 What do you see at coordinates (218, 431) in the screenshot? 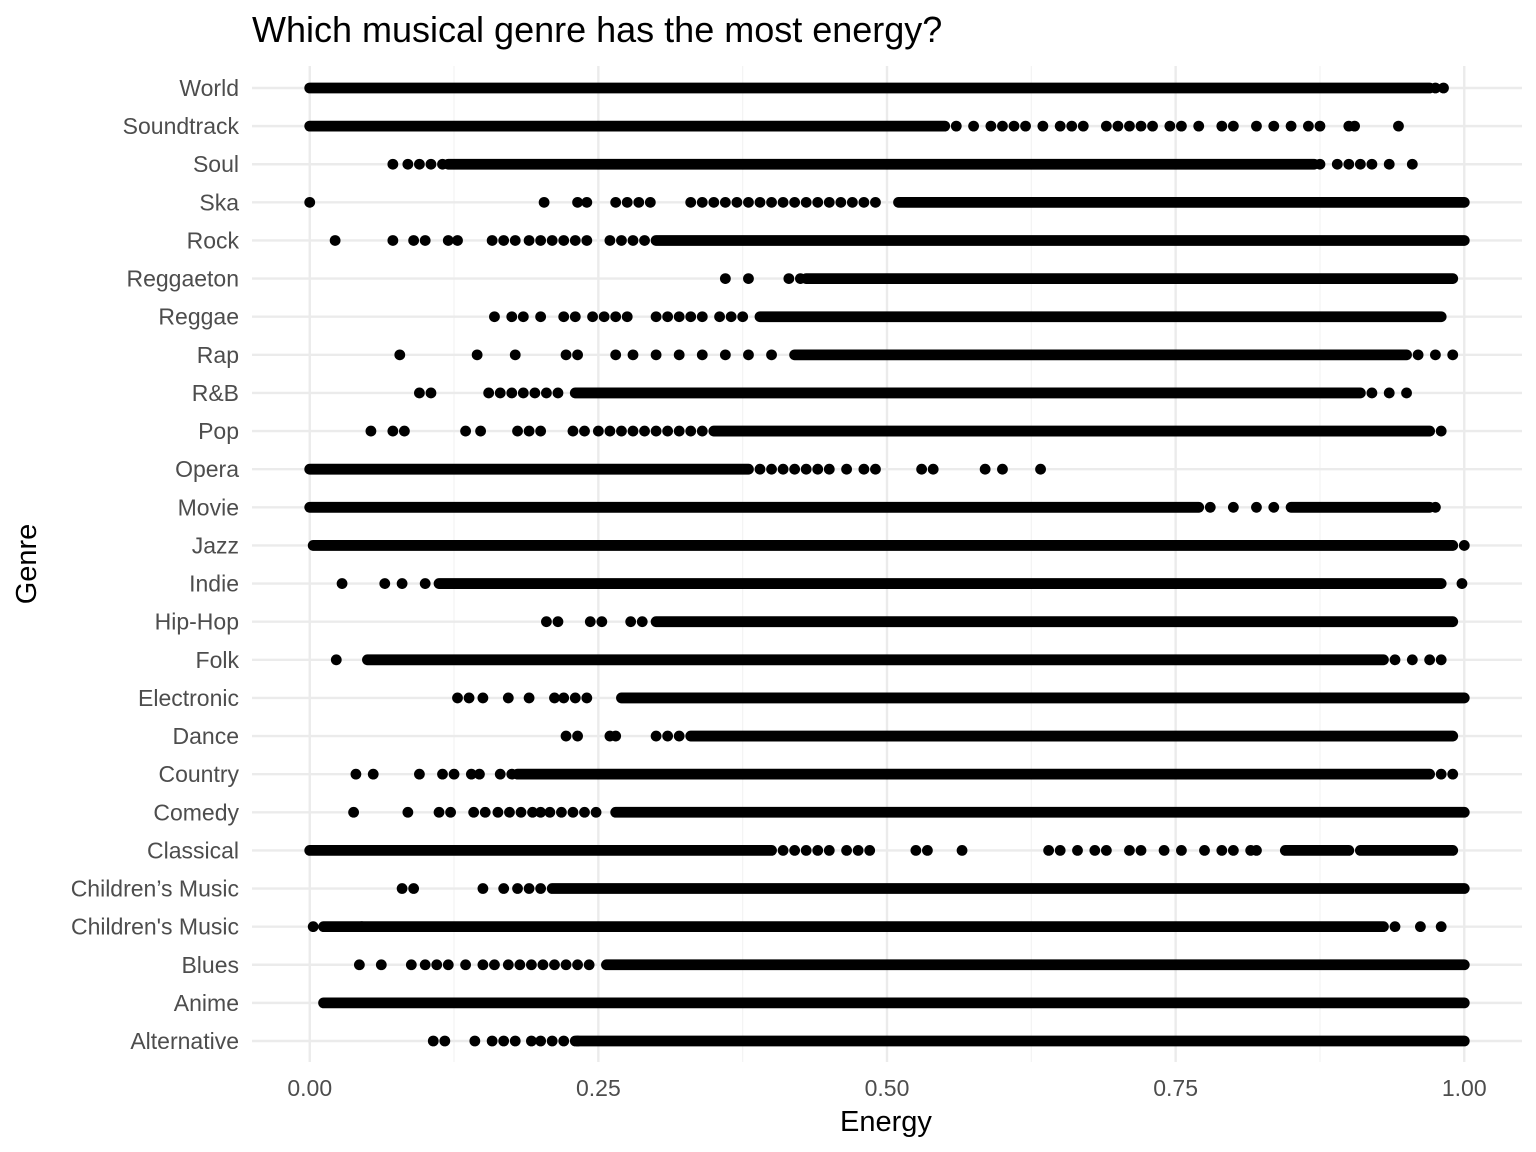
I see `y-tick-label: Pop` at bounding box center [218, 431].